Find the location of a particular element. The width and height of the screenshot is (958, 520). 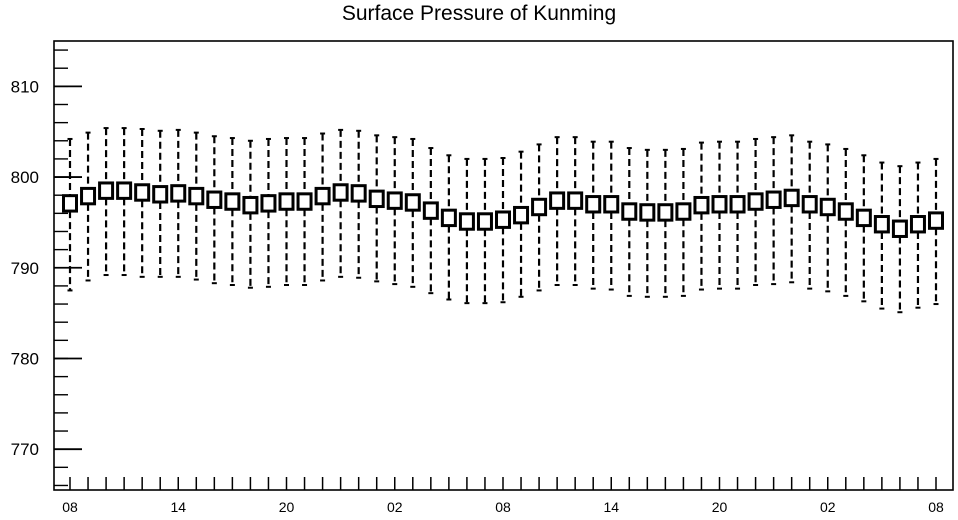

boxes-group is located at coordinates (503, 209).